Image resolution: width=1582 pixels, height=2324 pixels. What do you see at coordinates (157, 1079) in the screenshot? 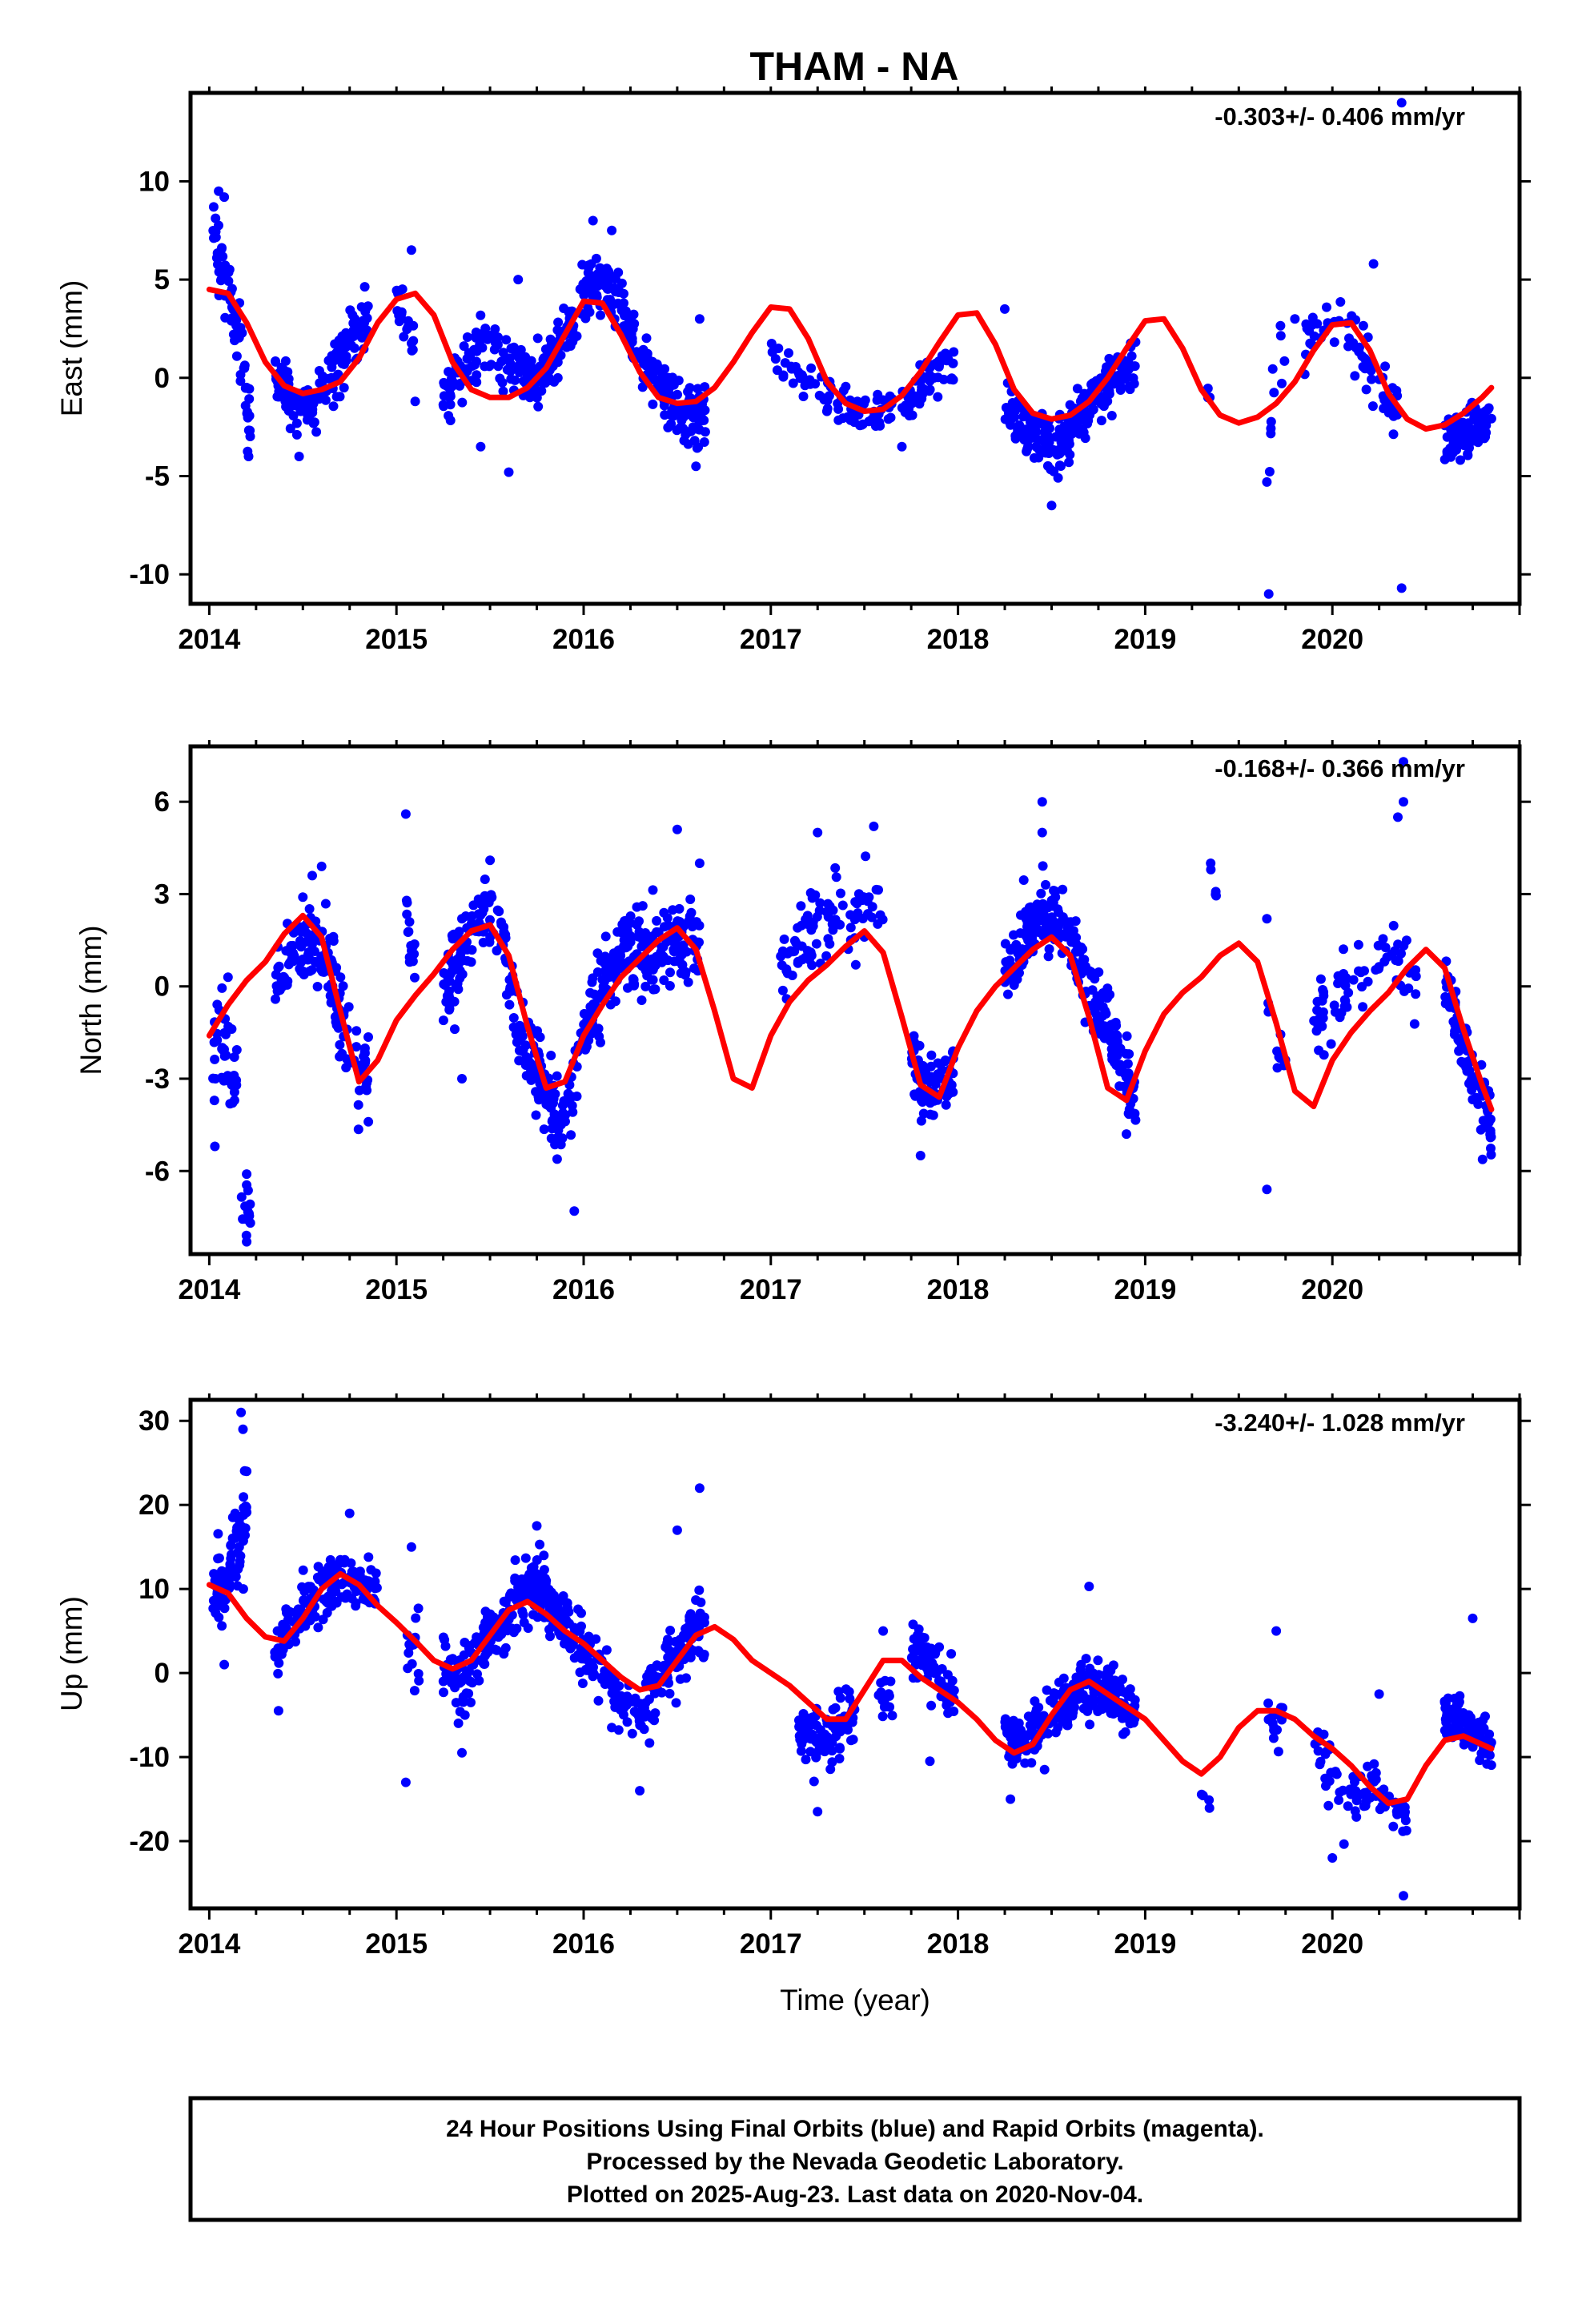
I see `north-y-tick-label: -3` at bounding box center [157, 1079].